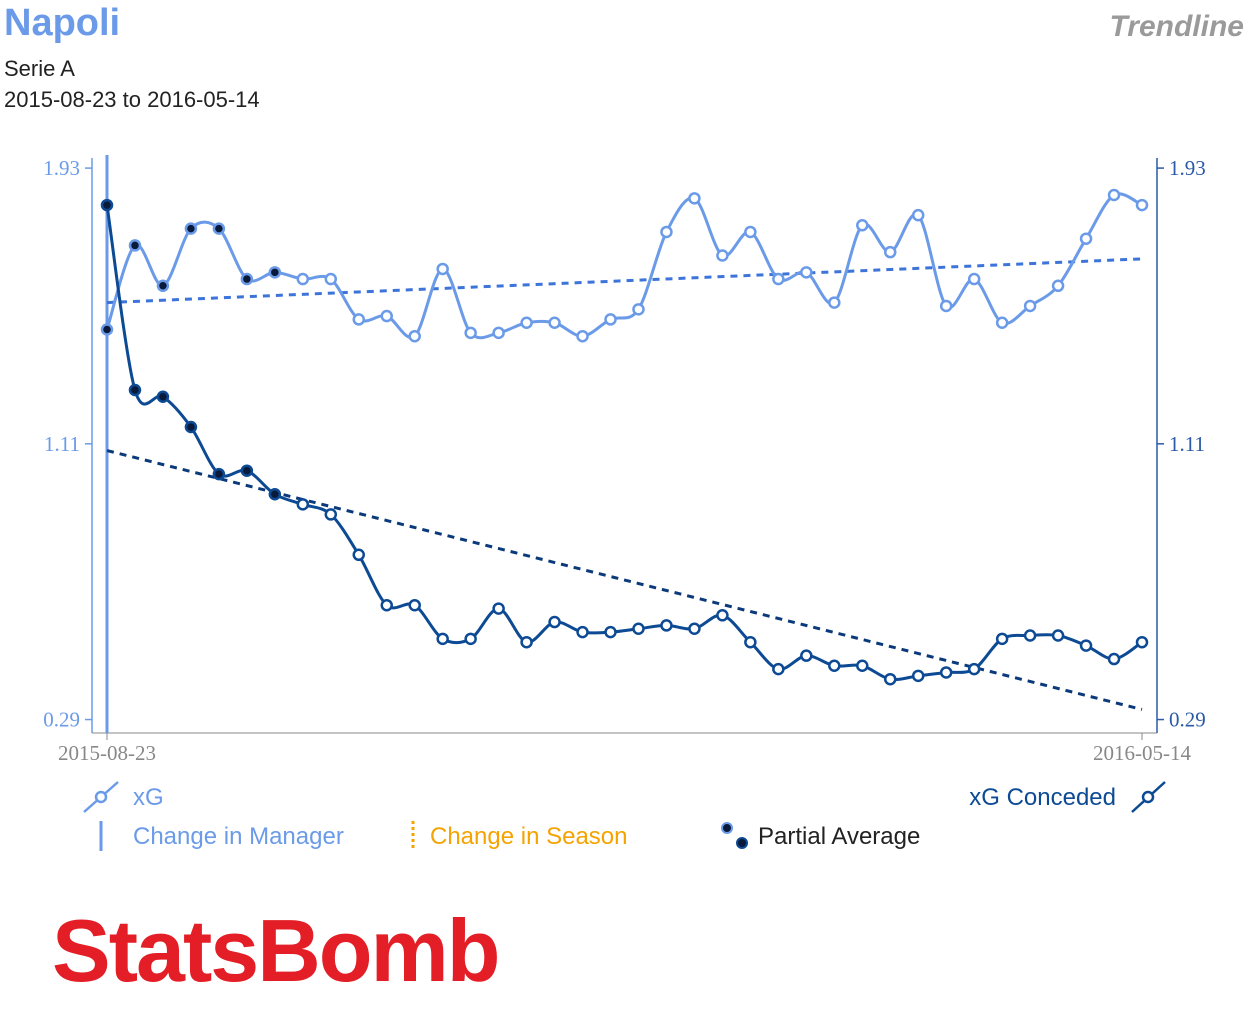  What do you see at coordinates (39, 68) in the screenshot?
I see `competition-label: Serie A` at bounding box center [39, 68].